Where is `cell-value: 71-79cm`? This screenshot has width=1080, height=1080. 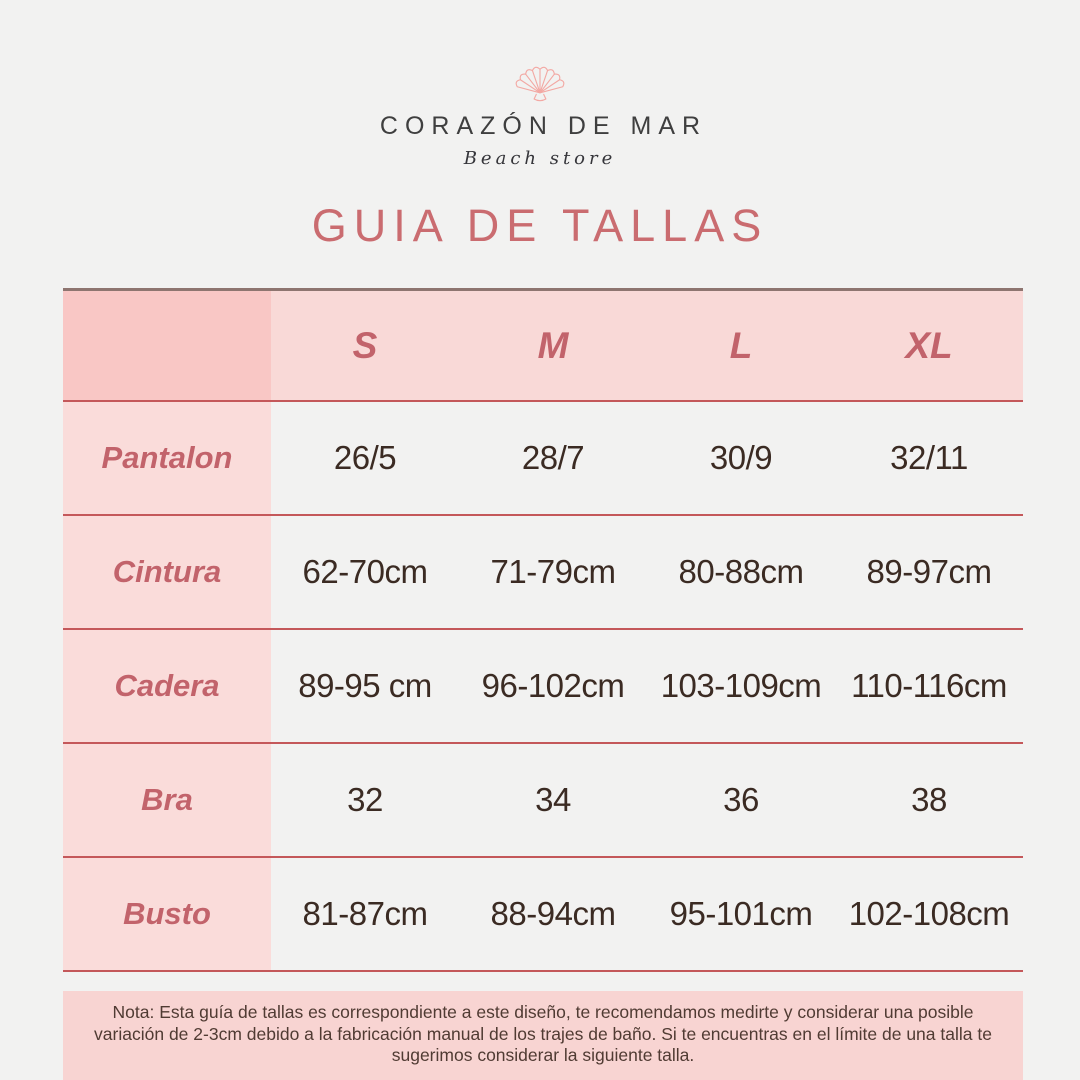
cell-value: 71-79cm is located at coordinates (553, 571).